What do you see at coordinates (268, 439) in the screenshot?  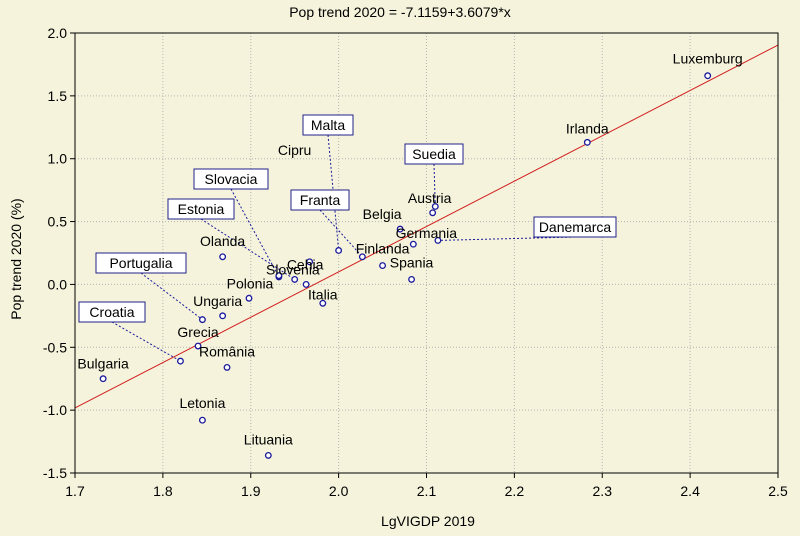 I see `point-label-lituania: Lituania` at bounding box center [268, 439].